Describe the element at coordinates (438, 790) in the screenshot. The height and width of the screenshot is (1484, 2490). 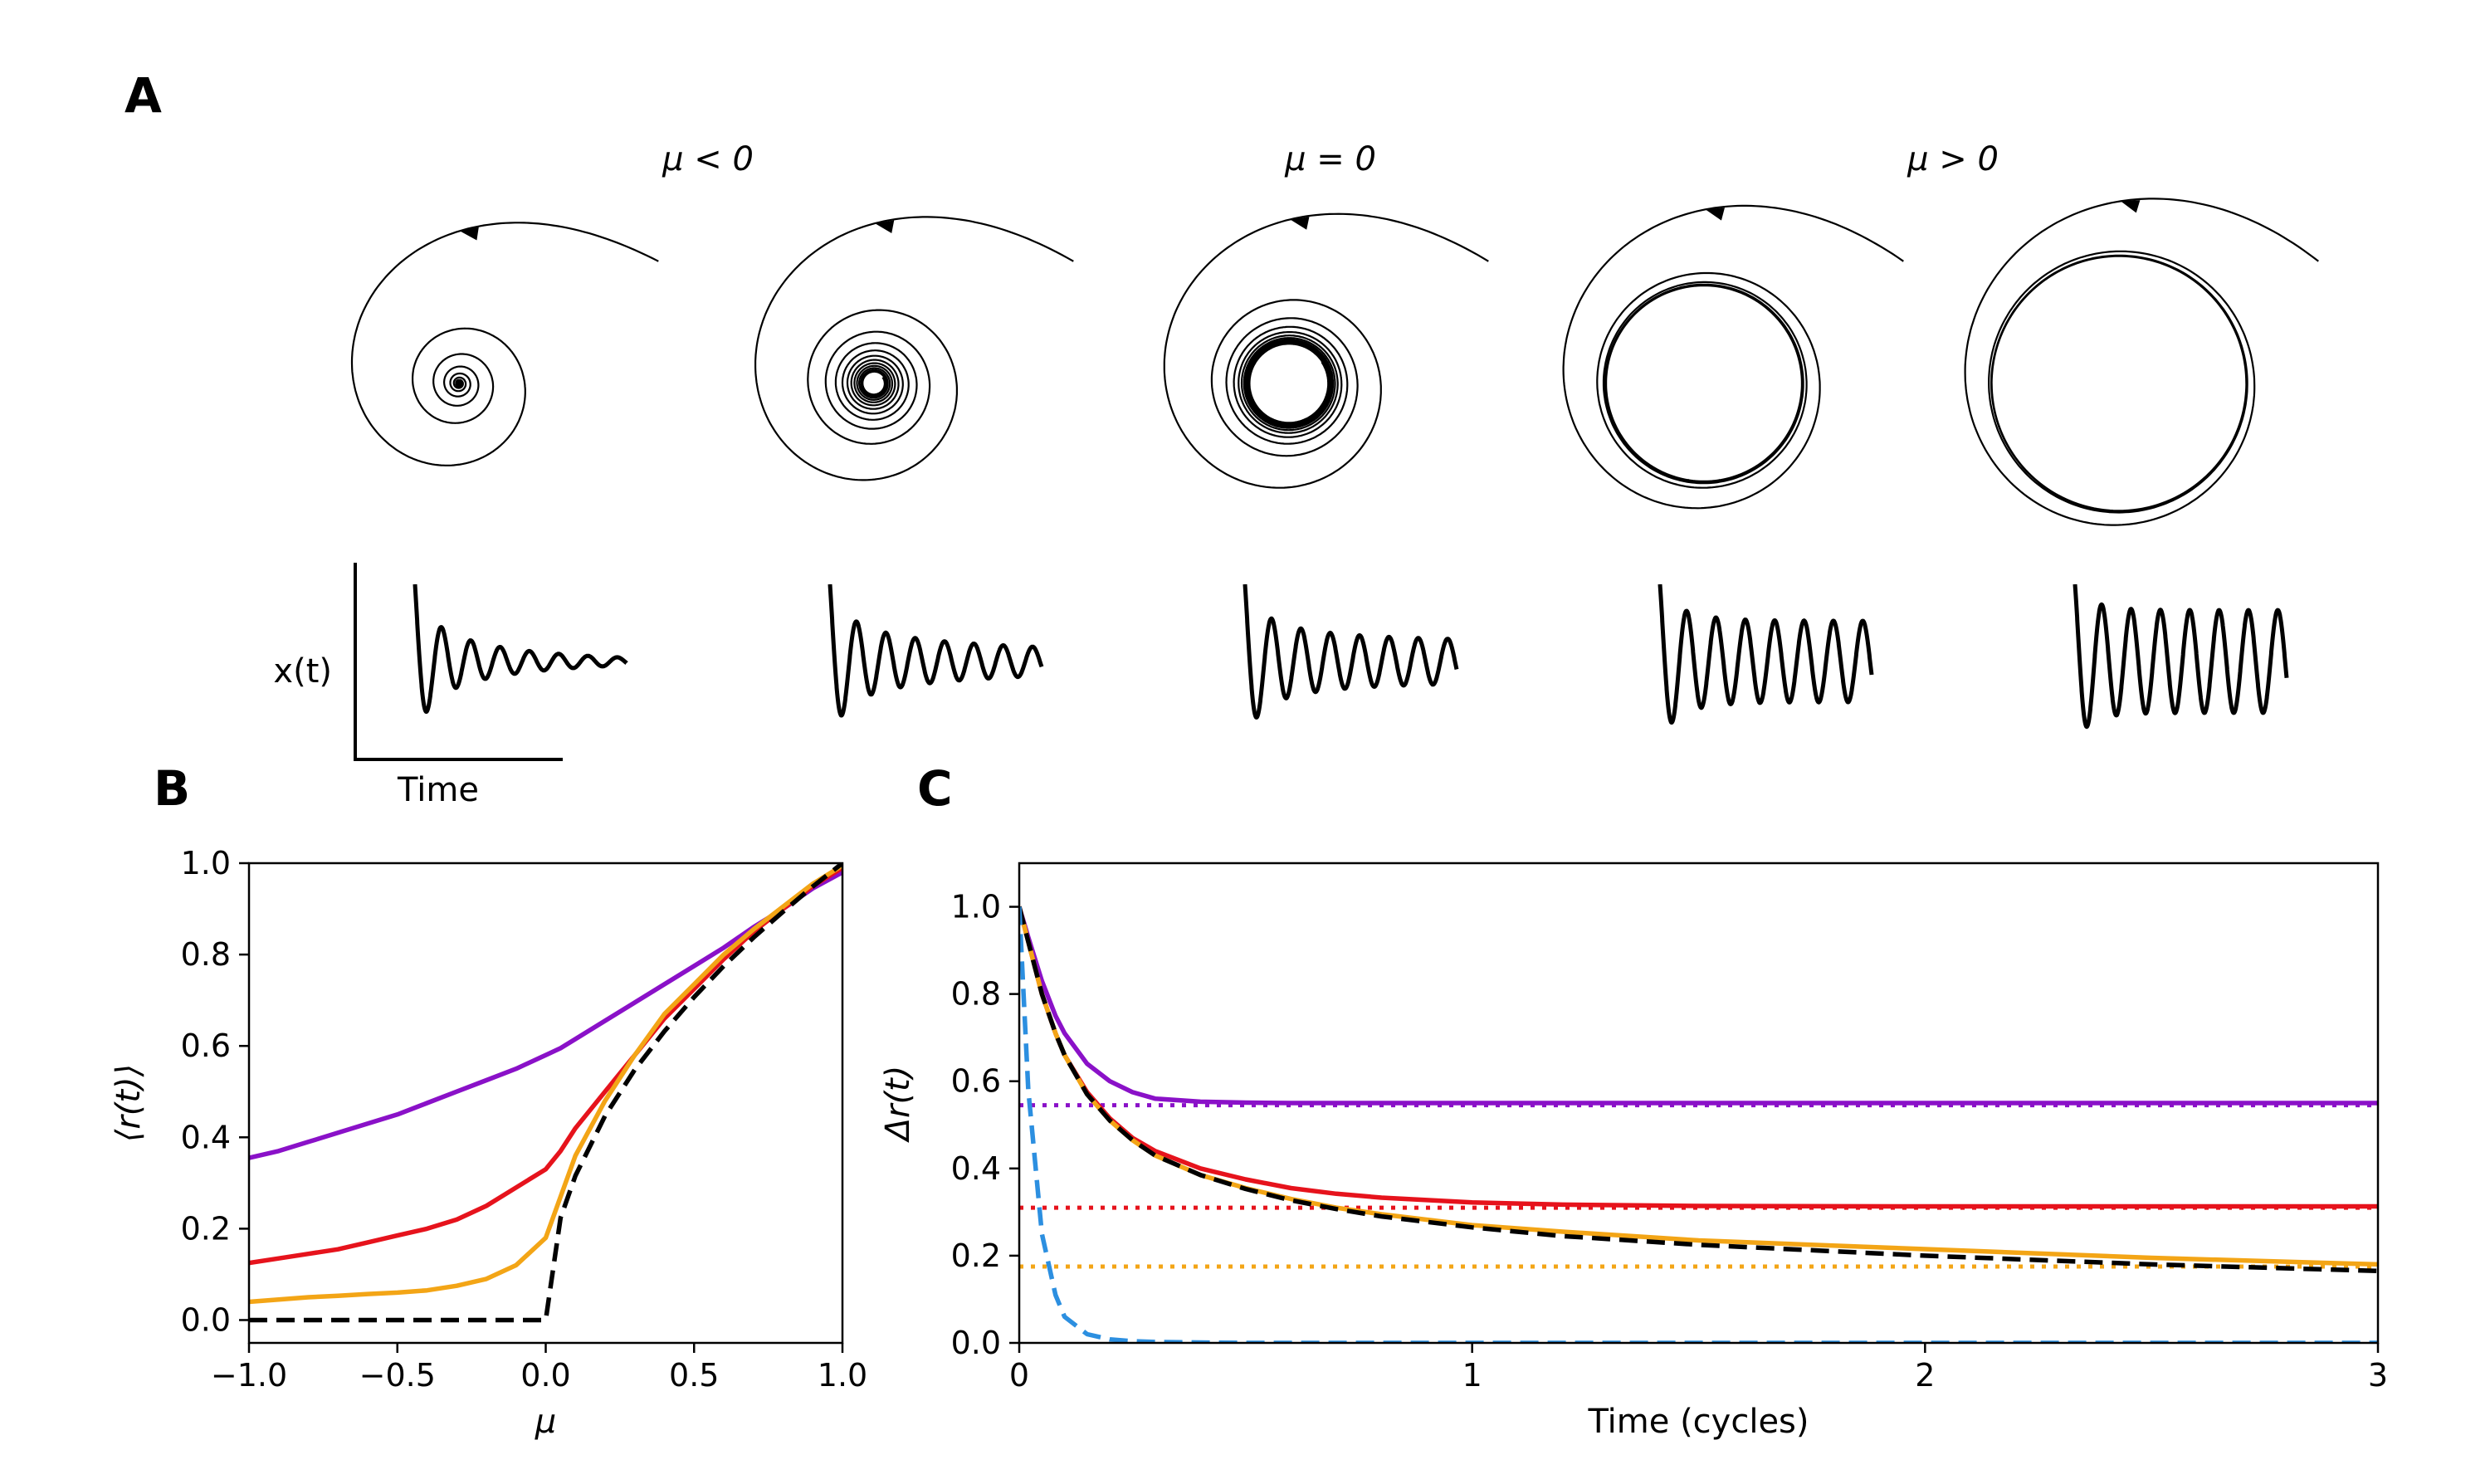
I see `trace-xlabel: Time` at that location.